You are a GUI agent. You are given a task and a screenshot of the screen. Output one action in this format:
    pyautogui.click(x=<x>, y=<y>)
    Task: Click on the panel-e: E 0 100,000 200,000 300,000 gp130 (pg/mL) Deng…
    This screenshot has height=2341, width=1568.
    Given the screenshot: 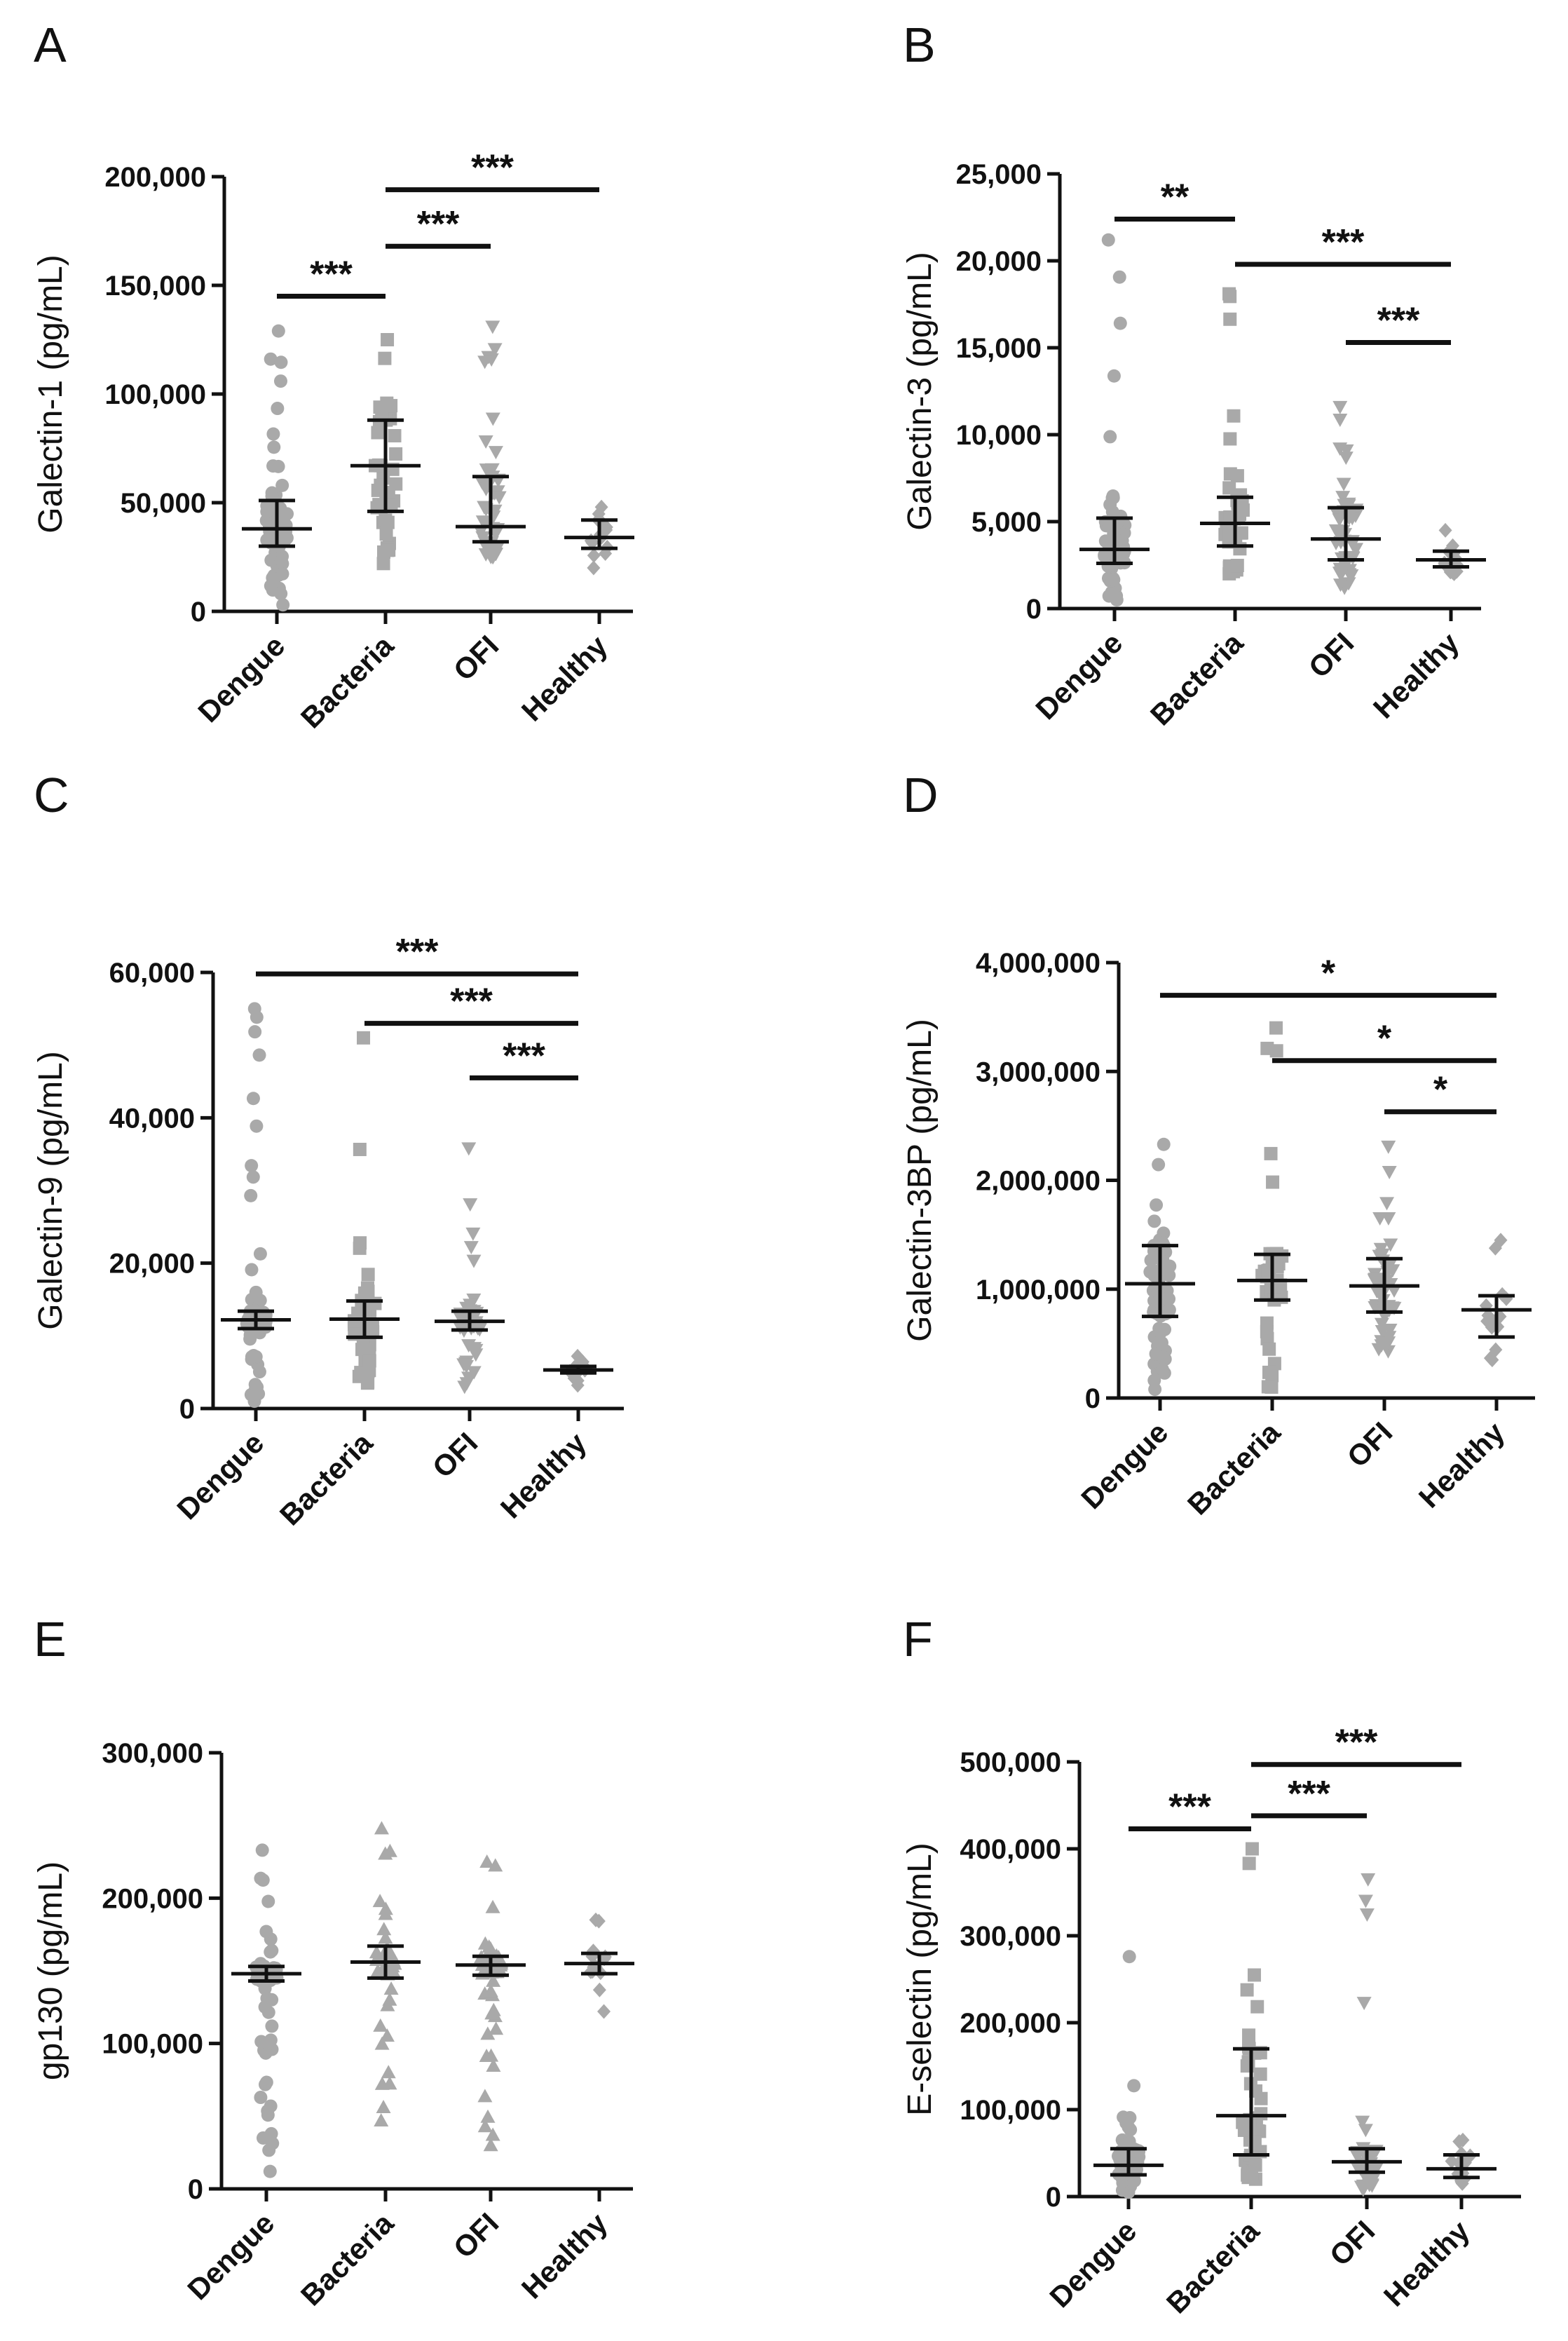 What is the action you would take?
    pyautogui.click(x=333, y=1962)
    